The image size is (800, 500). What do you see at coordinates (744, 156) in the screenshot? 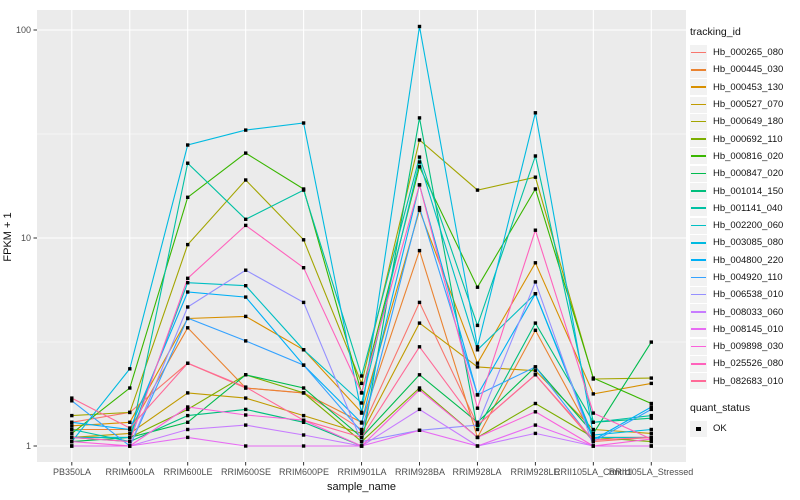
I see `legend-item: Hb_000816_020` at bounding box center [744, 156].